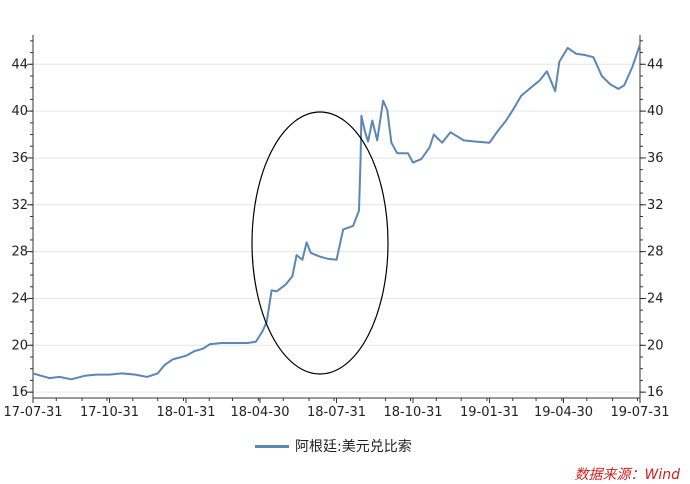 The image size is (690, 484). What do you see at coordinates (655, 298) in the screenshot?
I see `y-tick-label-right: 24` at bounding box center [655, 298].